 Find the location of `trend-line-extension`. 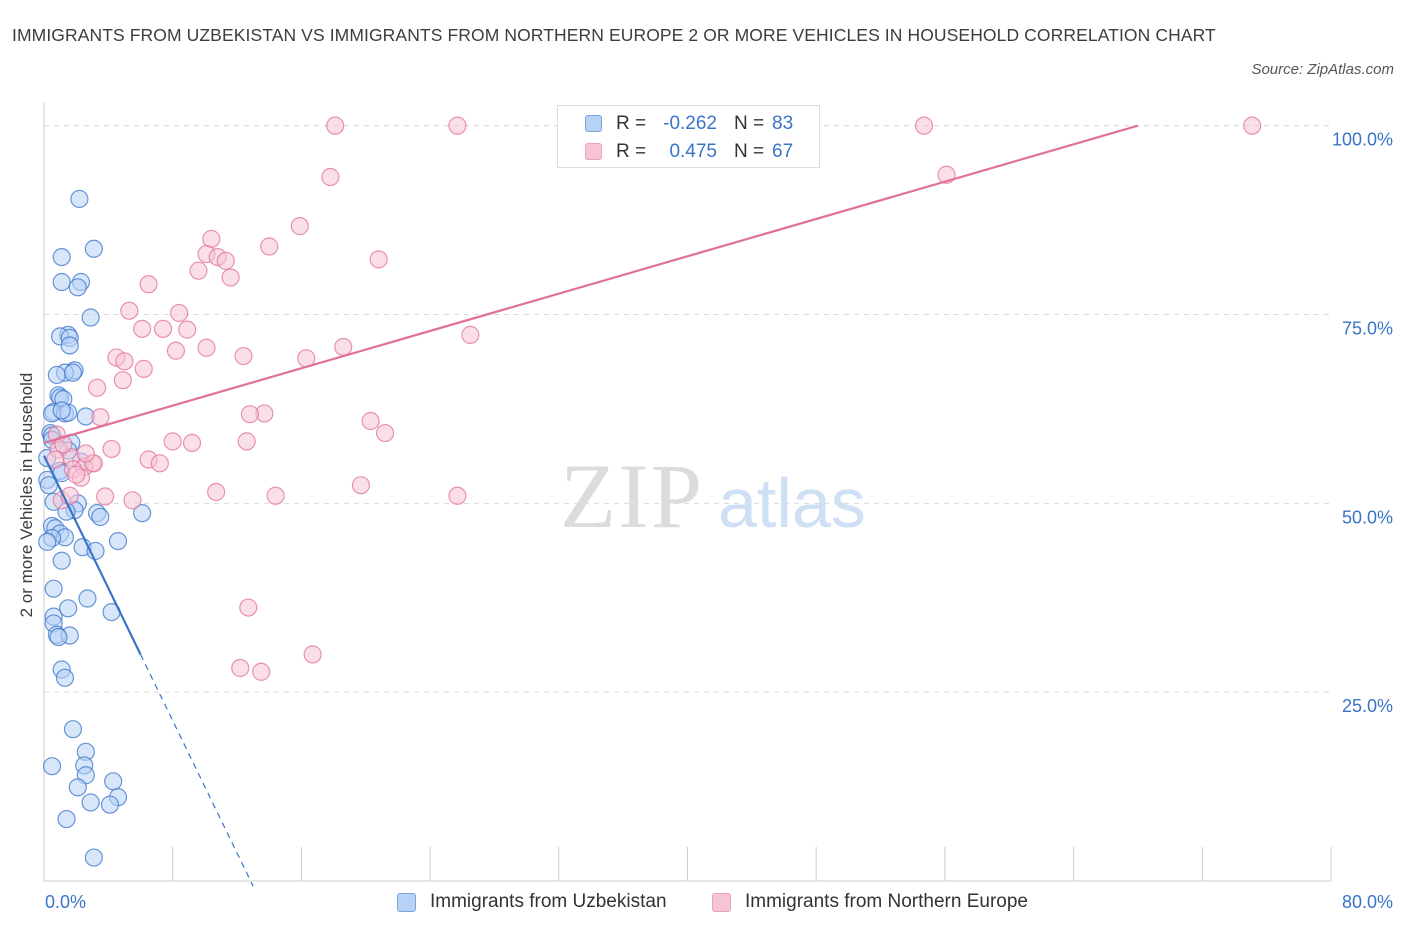

trend-line-extension is located at coordinates (196, 770).